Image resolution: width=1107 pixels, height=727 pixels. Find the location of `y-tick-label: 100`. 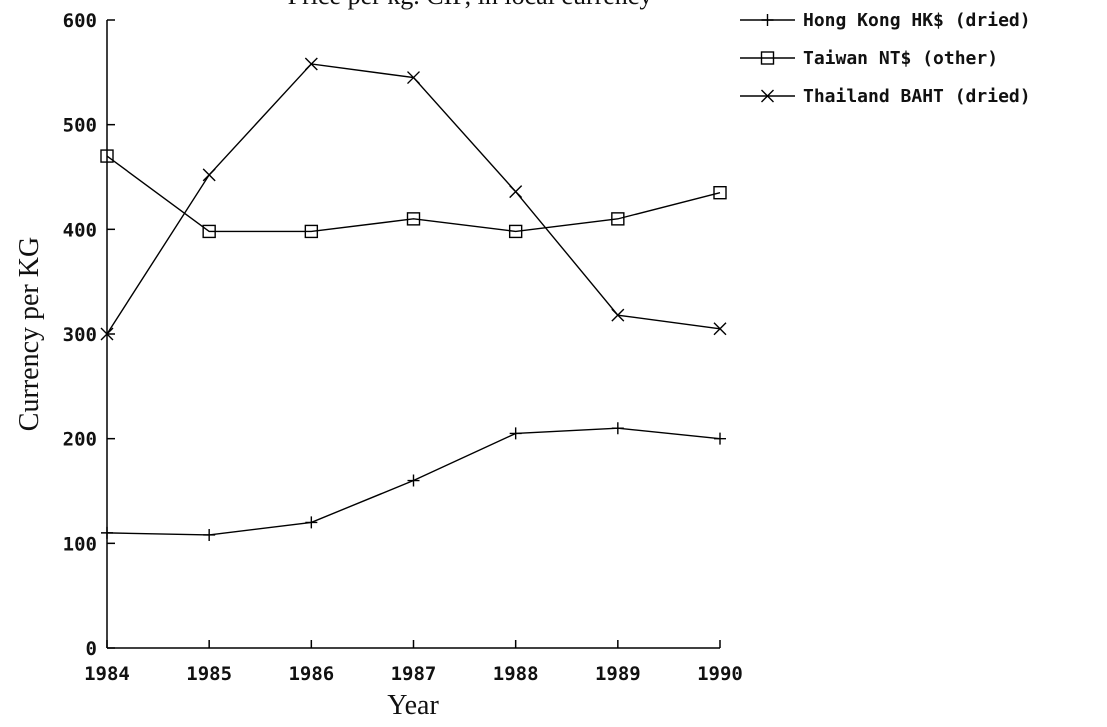

y-tick-label: 100 is located at coordinates (80, 544).